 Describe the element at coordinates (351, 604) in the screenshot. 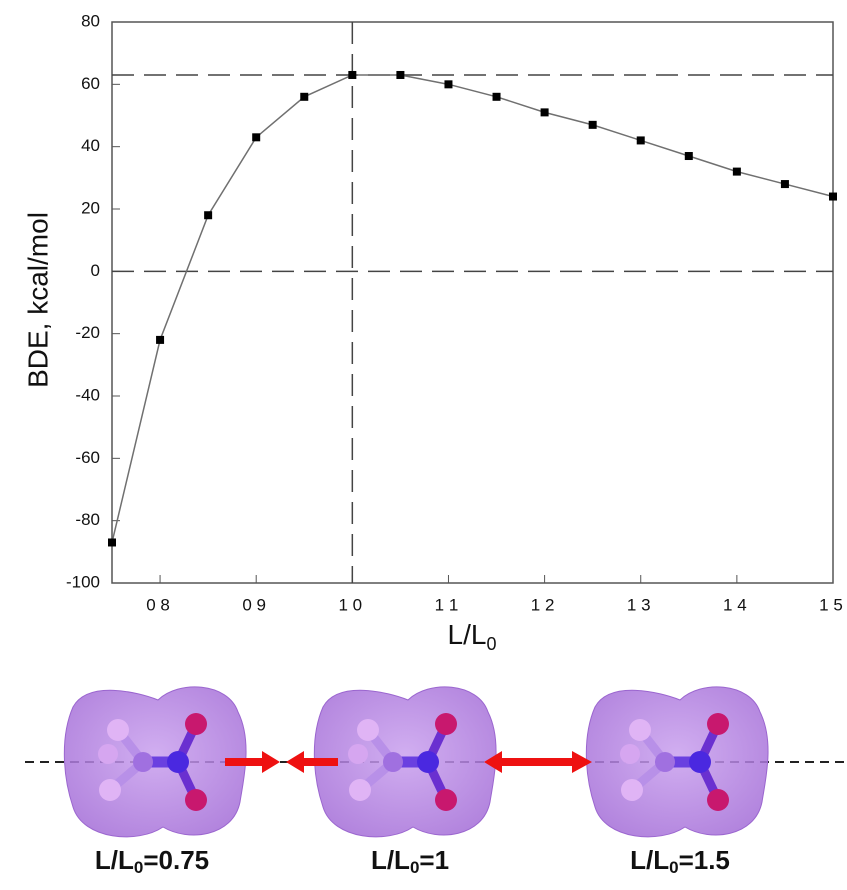

I see `x-tick-label: 1 0` at that location.